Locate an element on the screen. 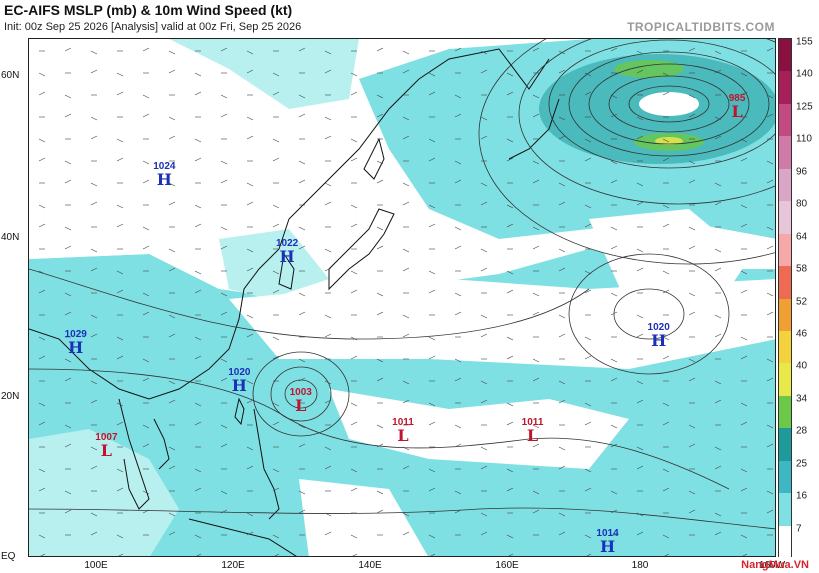 The width and height of the screenshot is (819, 573). lon-label-140e: 140E is located at coordinates (370, 565).